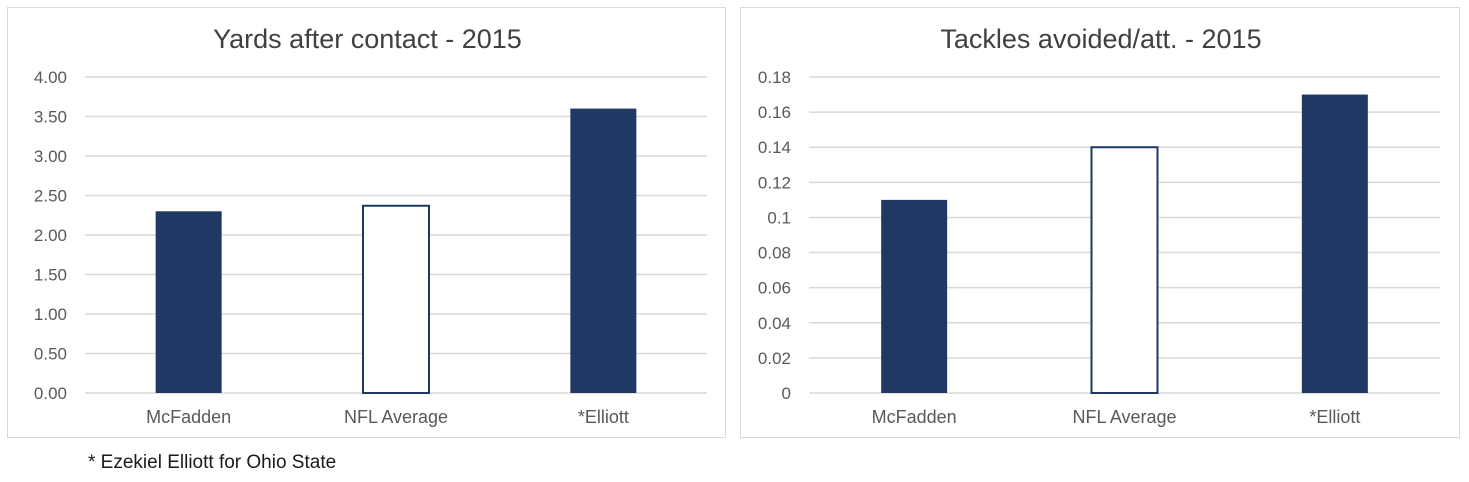 Image resolution: width=1469 pixels, height=482 pixels. Describe the element at coordinates (1100, 39) in the screenshot. I see `chart-title: Tackles avoided/att. - 2015` at that location.